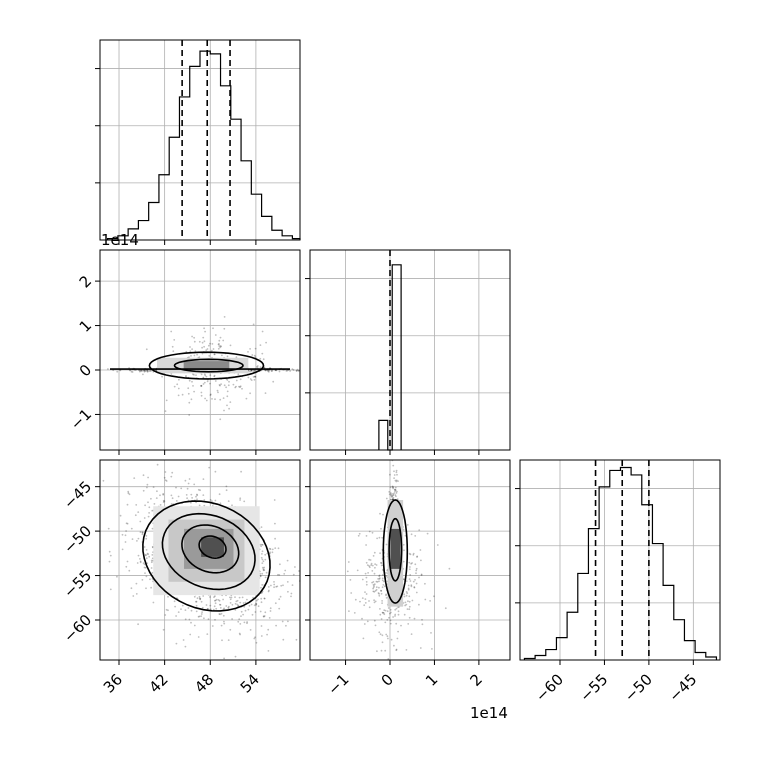  I want to click on p0-p2-contour, so click(210, 549).